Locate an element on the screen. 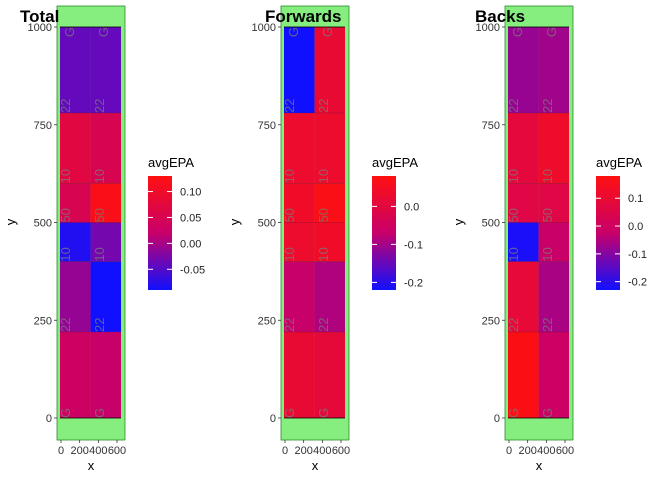 The height and width of the screenshot is (480, 672). facet-title: Backs is located at coordinates (500, 16).